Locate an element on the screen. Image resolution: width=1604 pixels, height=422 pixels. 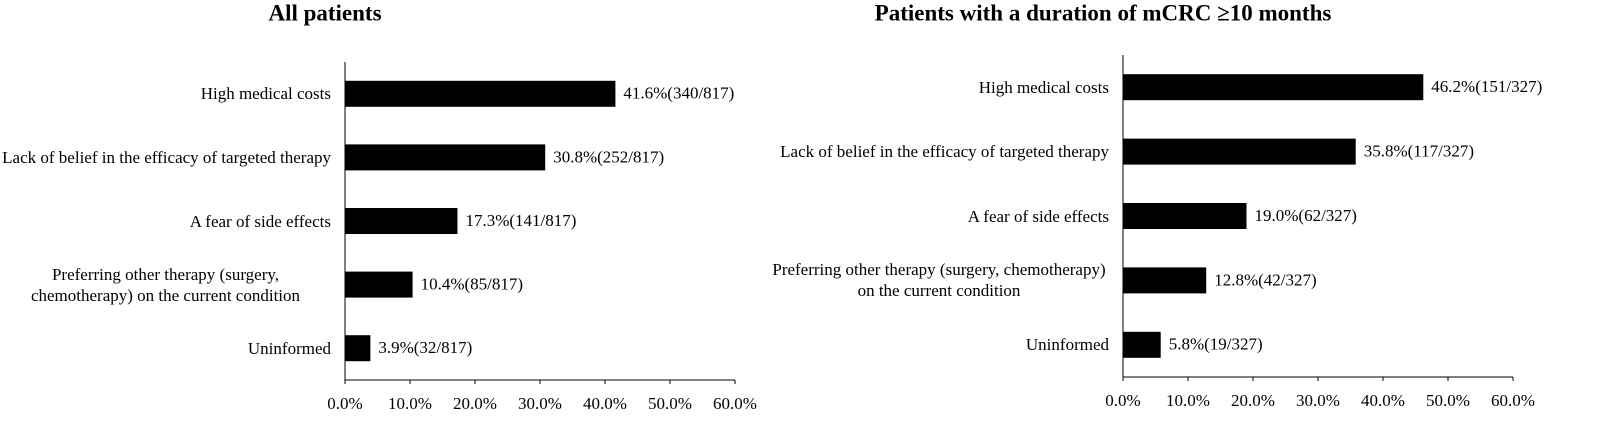
value-label: 30.8%(252/817) is located at coordinates (608, 156).